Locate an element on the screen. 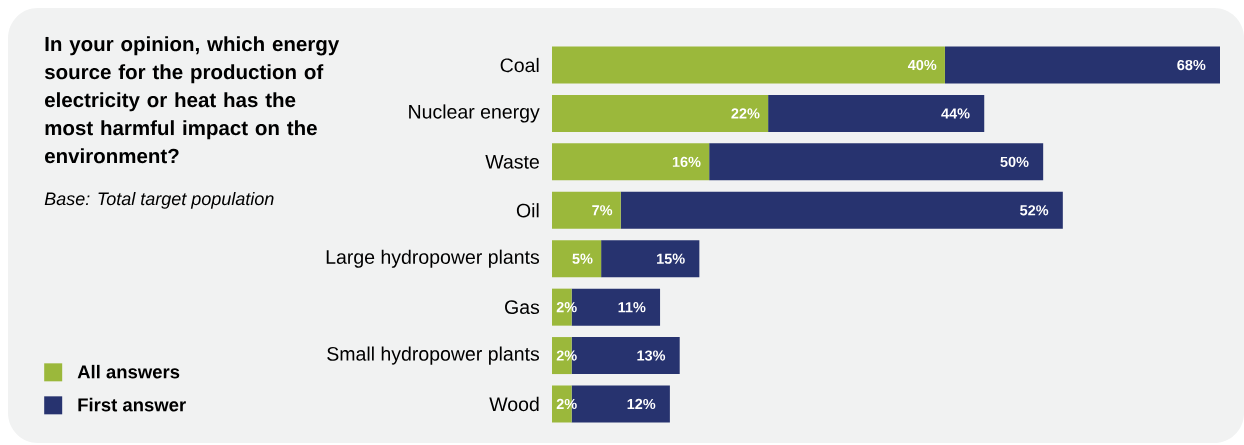 The width and height of the screenshot is (1244, 445). total-label: 50% is located at coordinates (1014, 161).